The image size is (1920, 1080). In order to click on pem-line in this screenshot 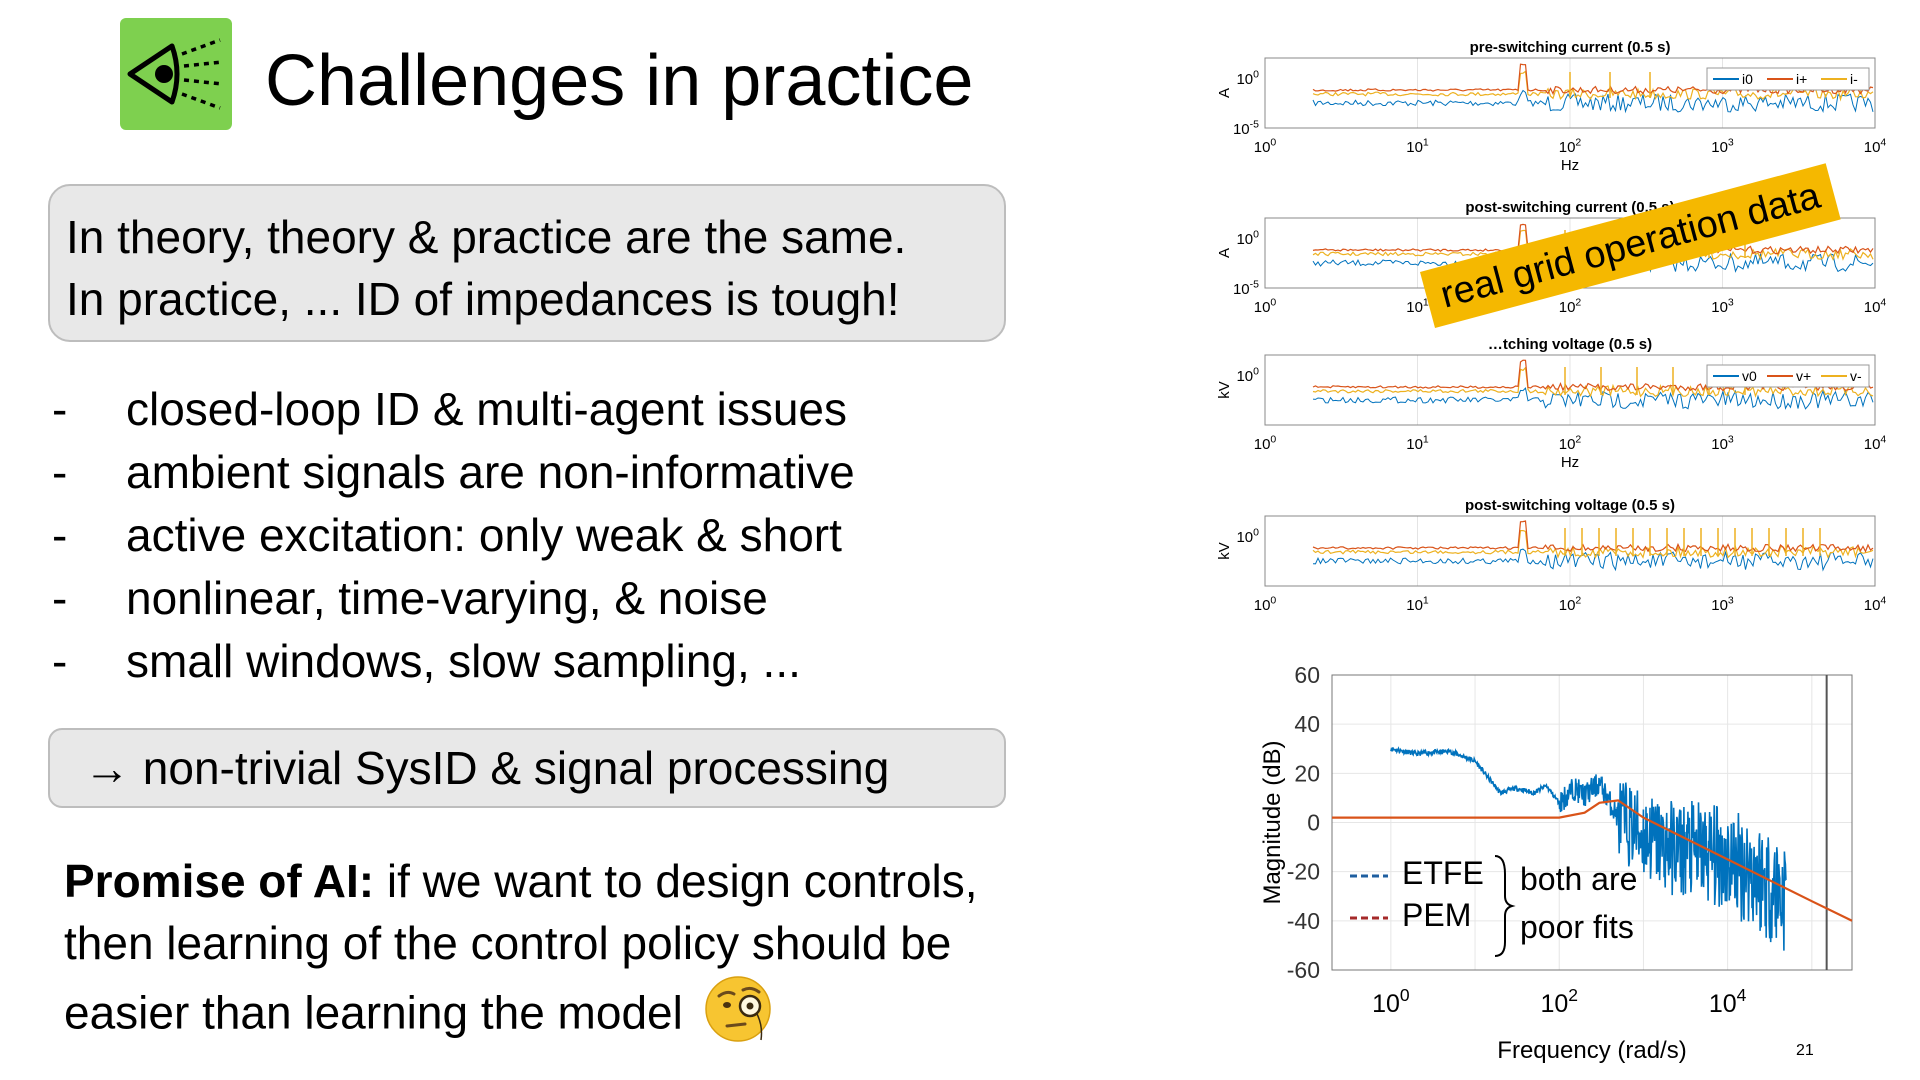, I will do `click(1592, 860)`.